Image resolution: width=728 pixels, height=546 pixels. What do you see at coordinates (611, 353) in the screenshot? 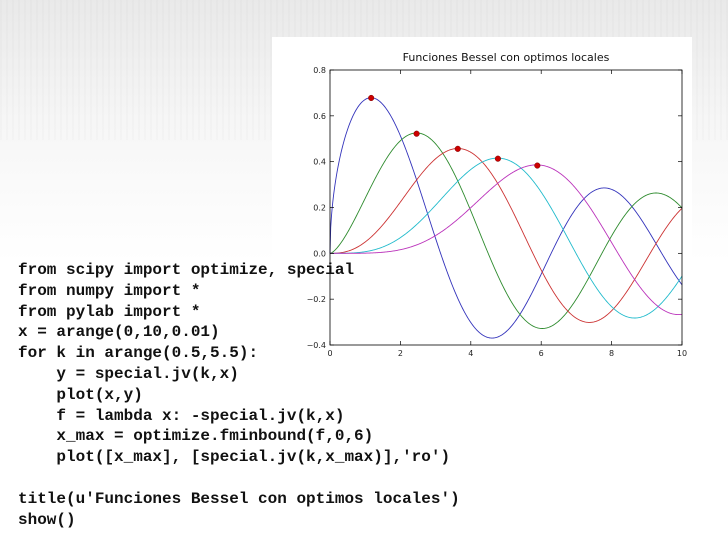
I see `x-tick-label: 8` at bounding box center [611, 353].